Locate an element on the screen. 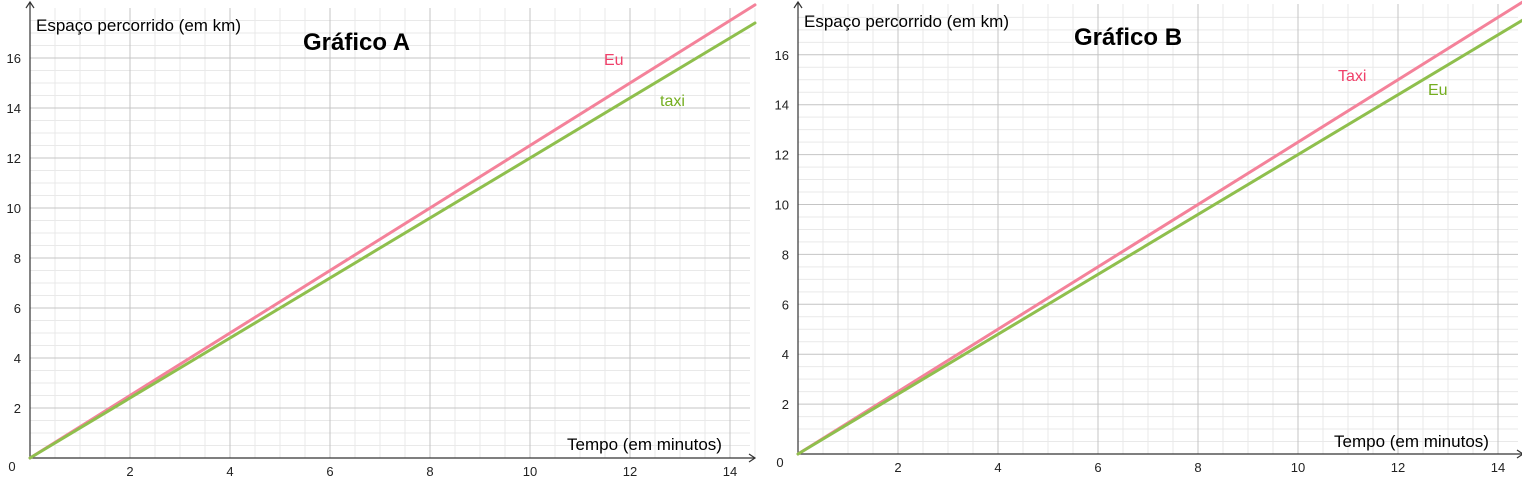 This screenshot has height=481, width=1522. chart-b-ylabel: Espaço percorrido (em km) is located at coordinates (907, 21).